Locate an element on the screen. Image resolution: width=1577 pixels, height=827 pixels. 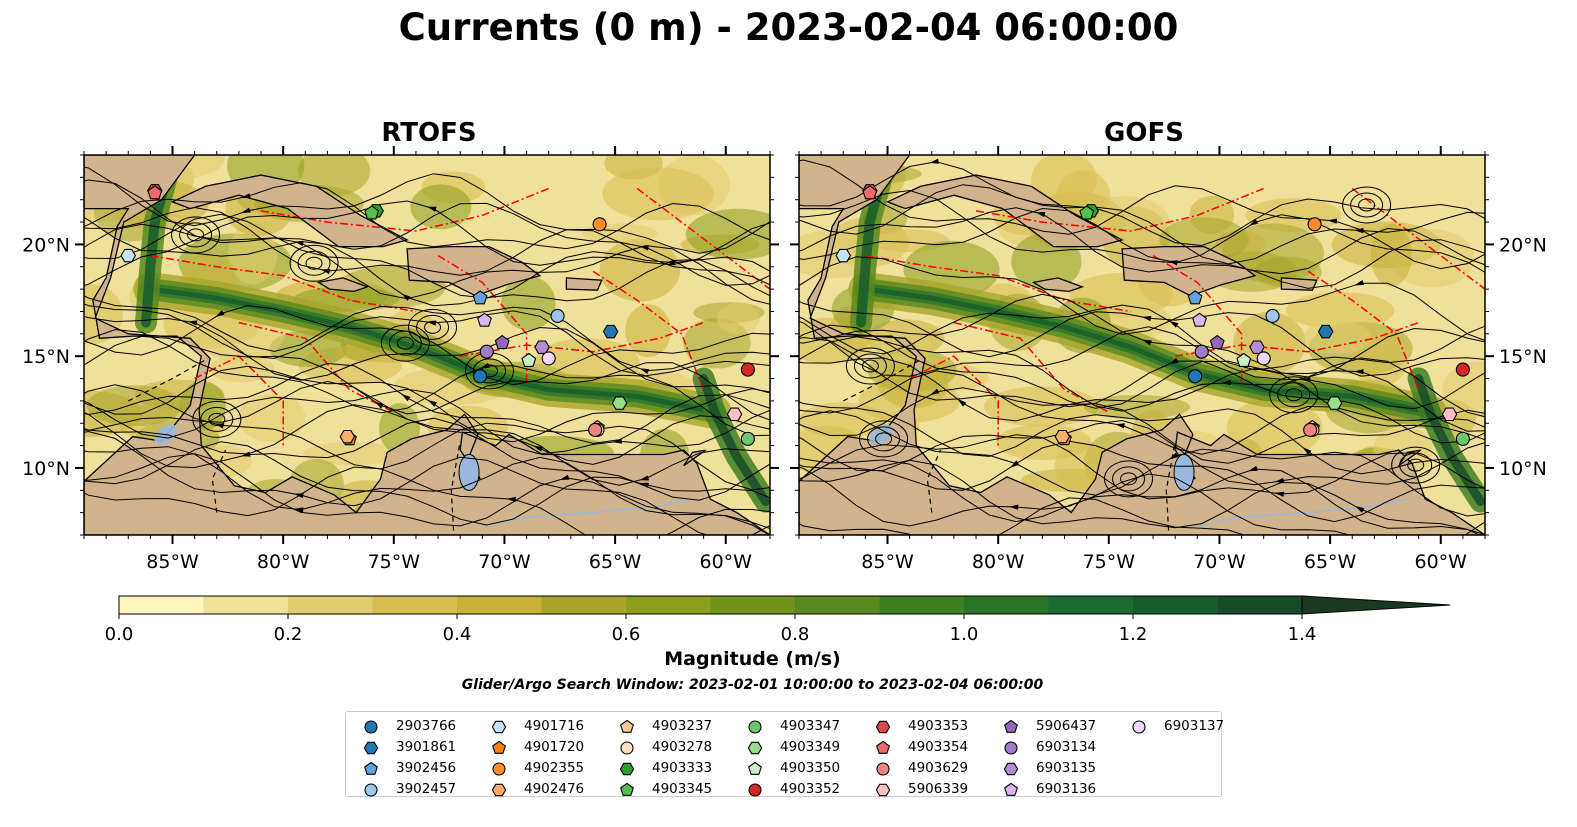
legend-item: 4903237 is located at coordinates (672, 726).